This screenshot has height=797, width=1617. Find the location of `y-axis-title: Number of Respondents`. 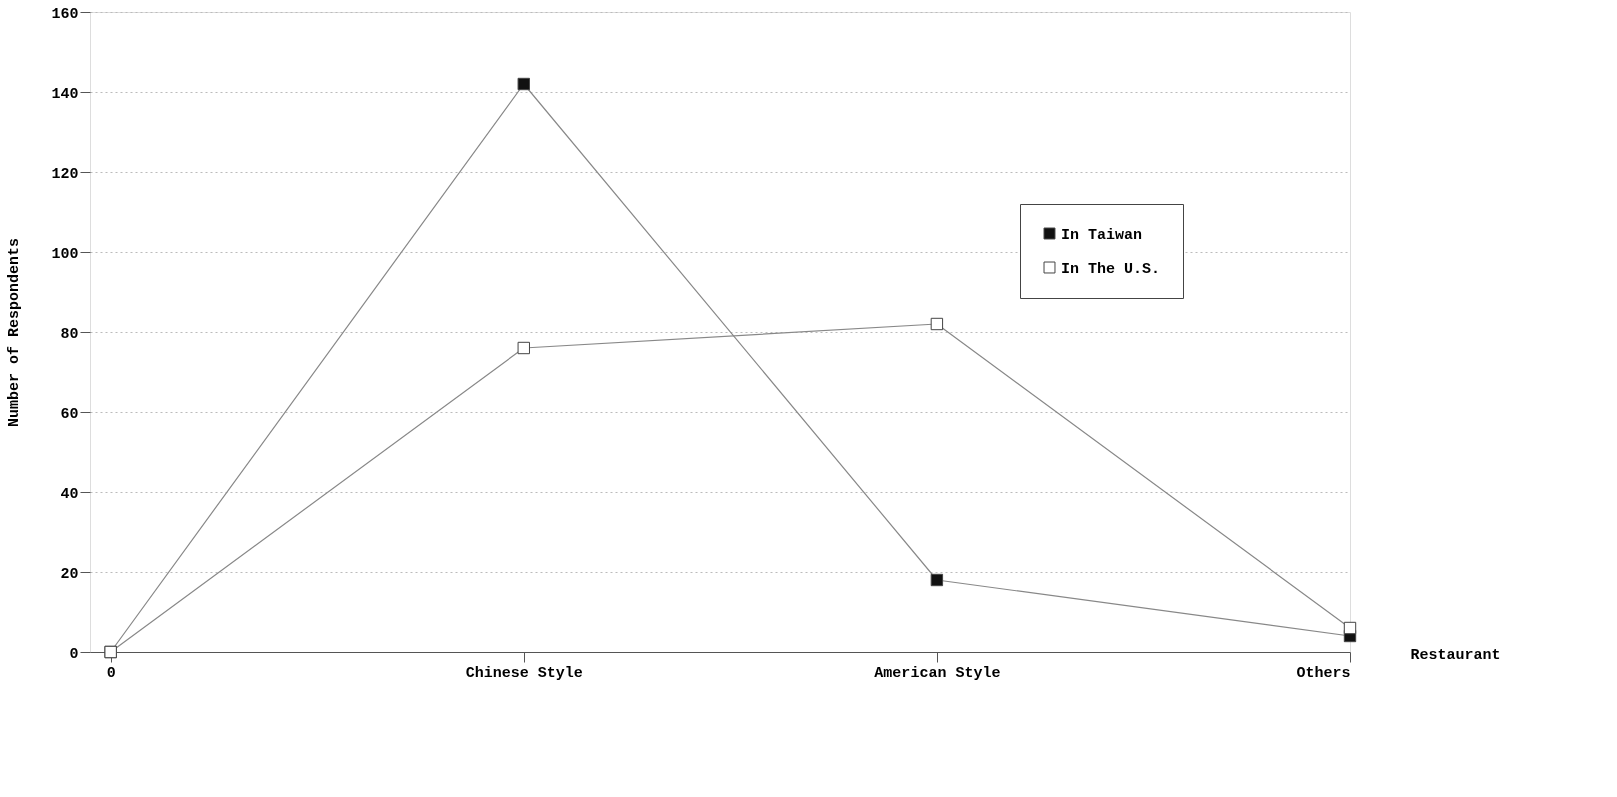

y-axis-title: Number of Respondents is located at coordinates (15, 332).